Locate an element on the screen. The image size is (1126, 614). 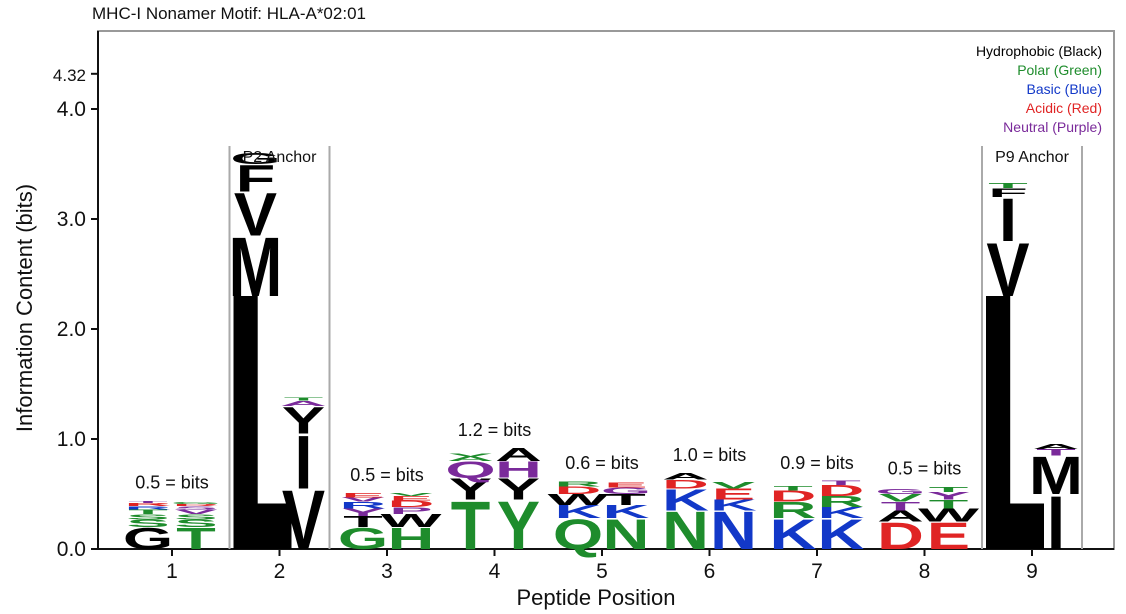
x-tick-label: 4 is located at coordinates (495, 571).